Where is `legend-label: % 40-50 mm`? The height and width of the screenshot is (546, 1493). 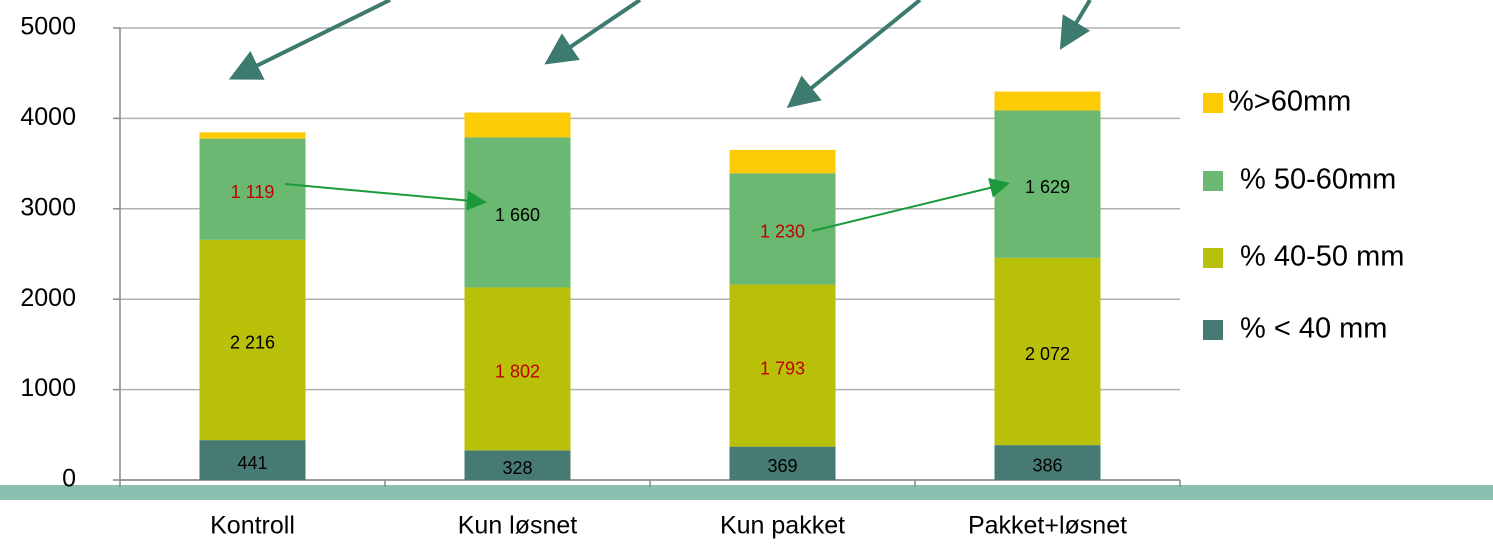 legend-label: % 40-50 mm is located at coordinates (1322, 257).